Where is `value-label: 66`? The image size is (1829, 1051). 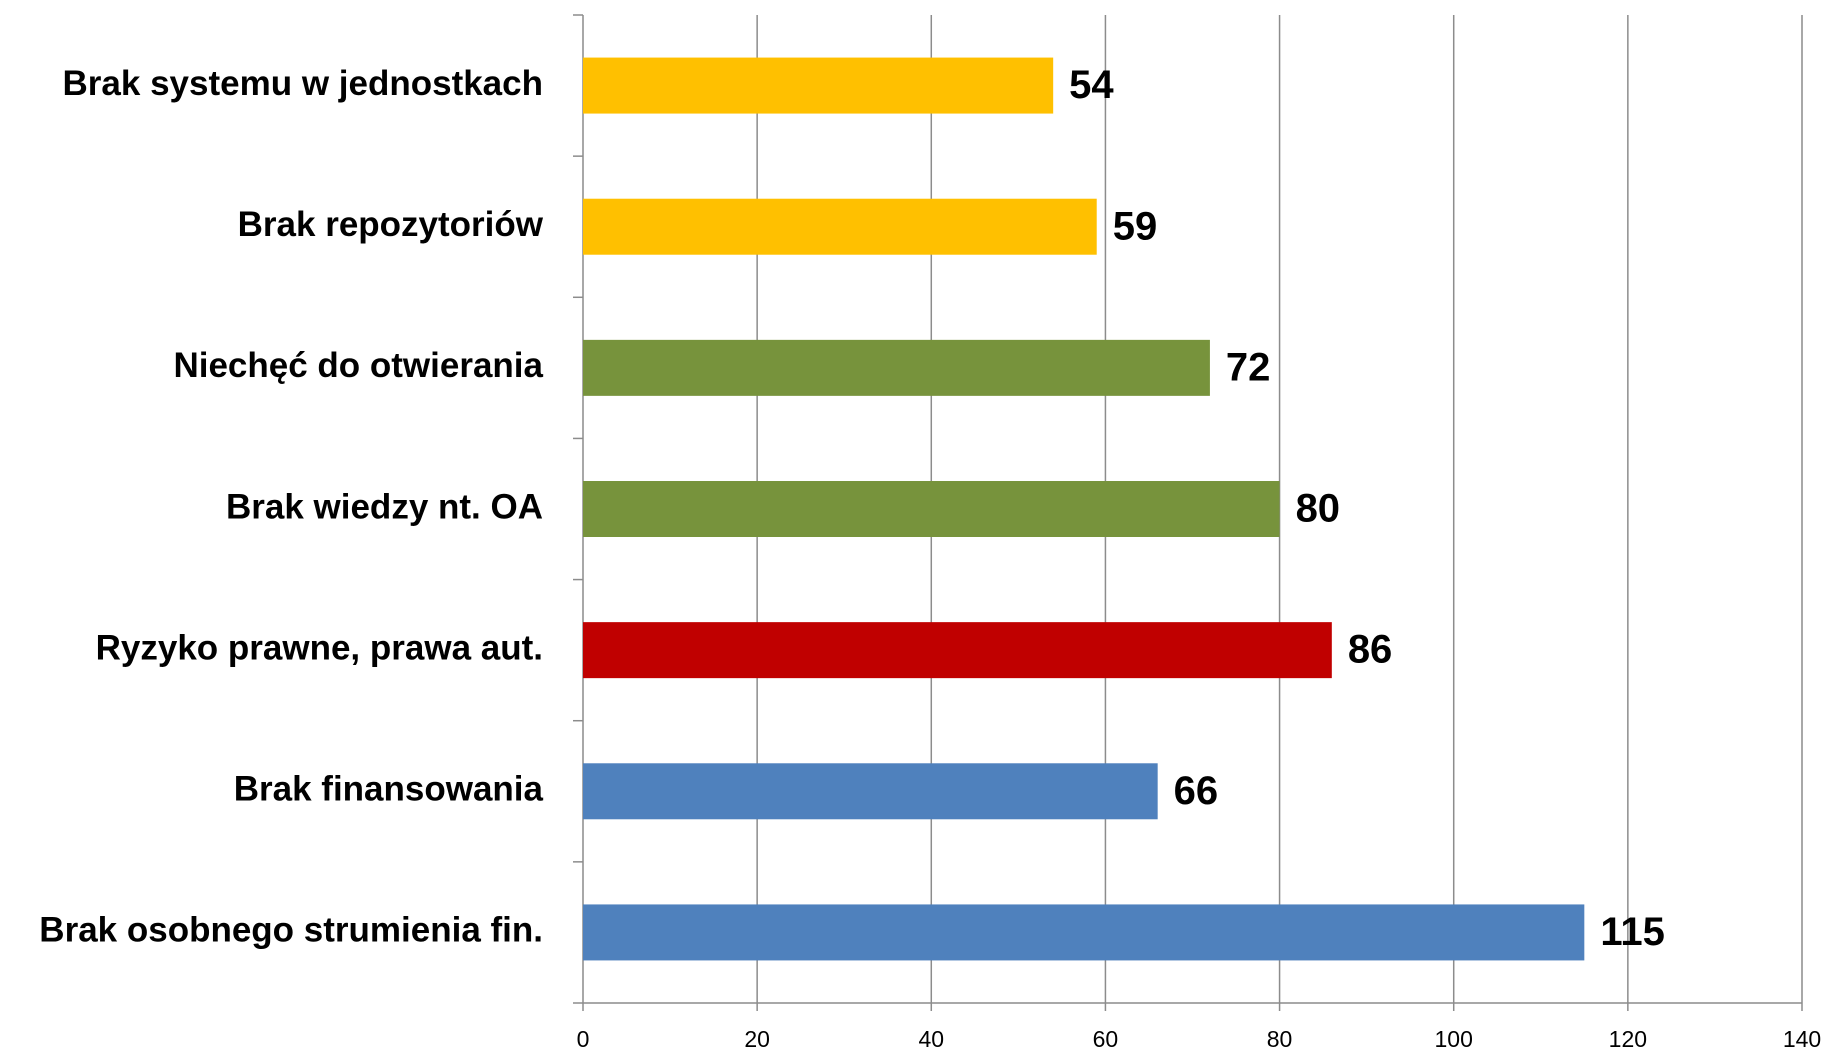
value-label: 66 is located at coordinates (1196, 791).